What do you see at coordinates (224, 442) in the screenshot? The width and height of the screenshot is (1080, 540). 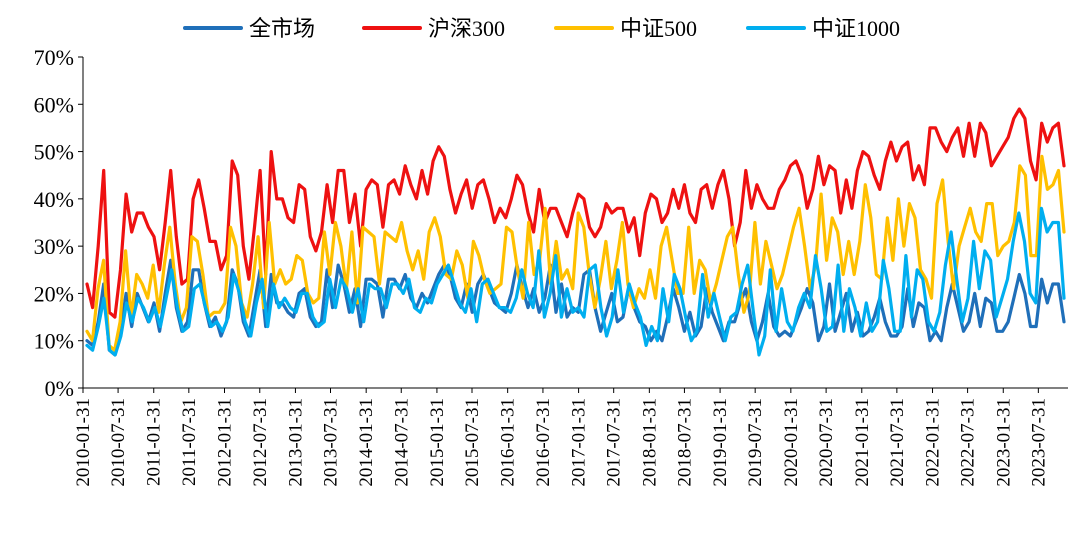 I see `x-tick-label: 2012-01-31` at bounding box center [224, 442].